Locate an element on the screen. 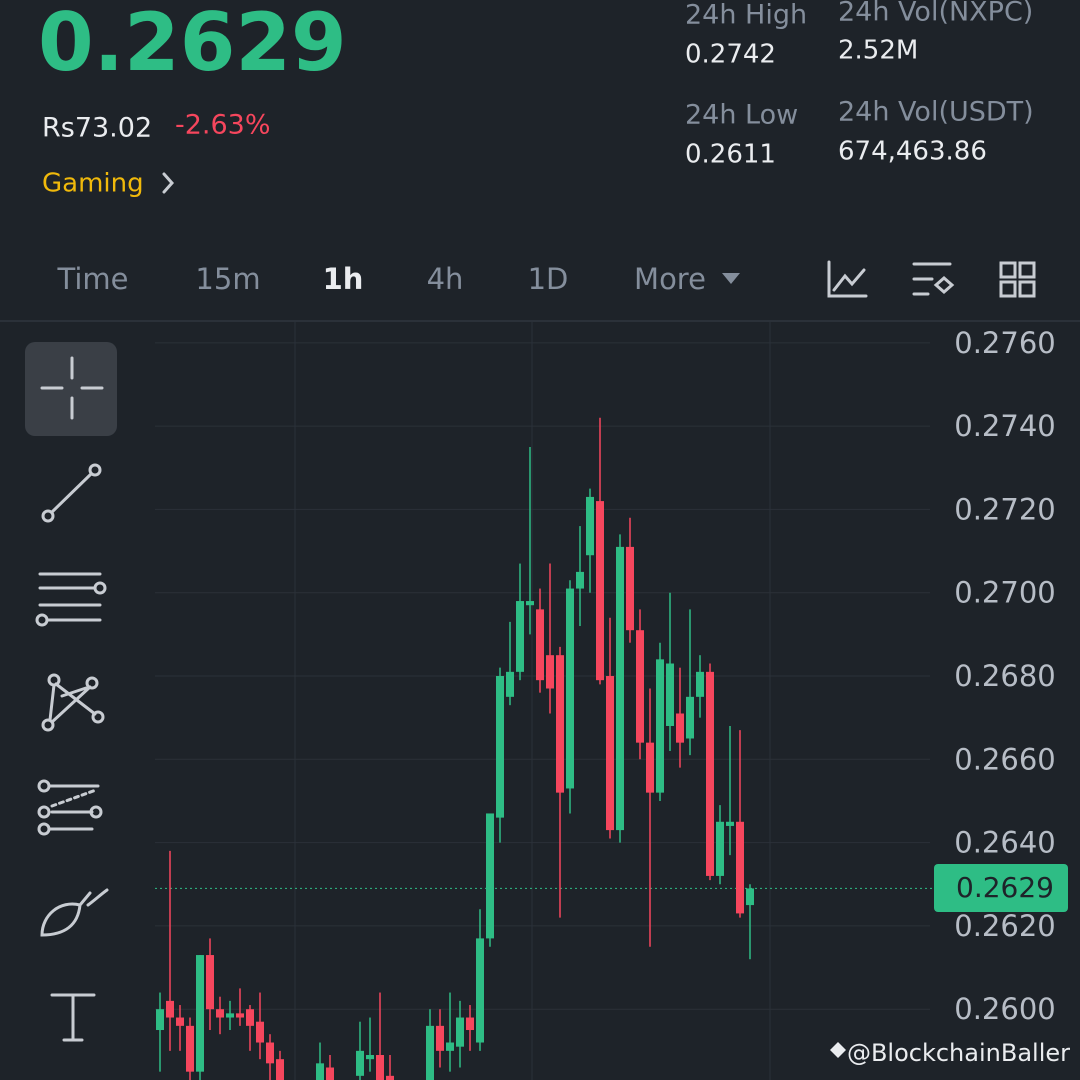 The width and height of the screenshot is (1080, 1080). chevron is located at coordinates (168, 183).